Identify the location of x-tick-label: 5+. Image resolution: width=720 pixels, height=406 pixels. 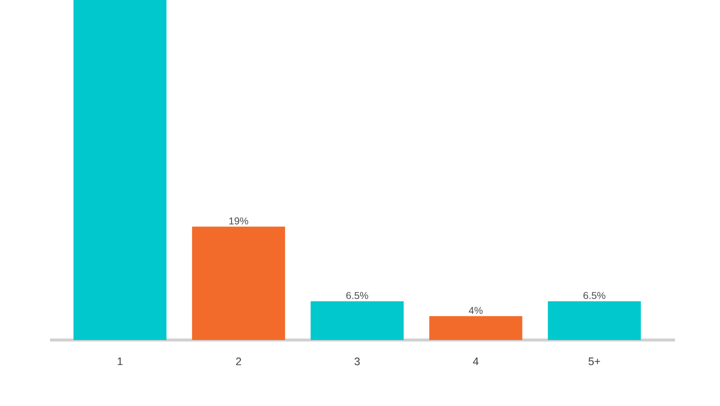
(594, 362).